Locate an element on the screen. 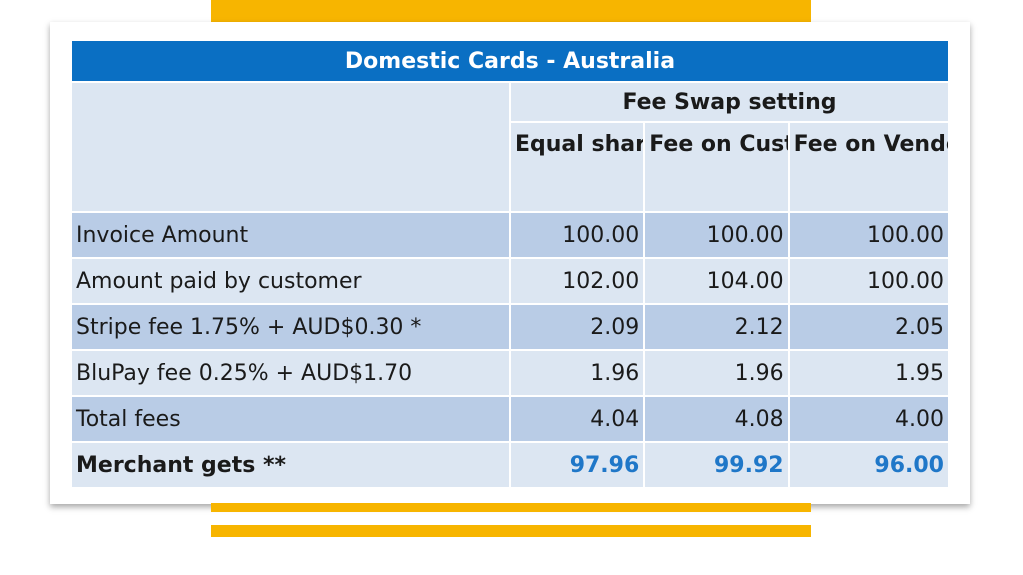  header-blank-cell is located at coordinates (290, 147).